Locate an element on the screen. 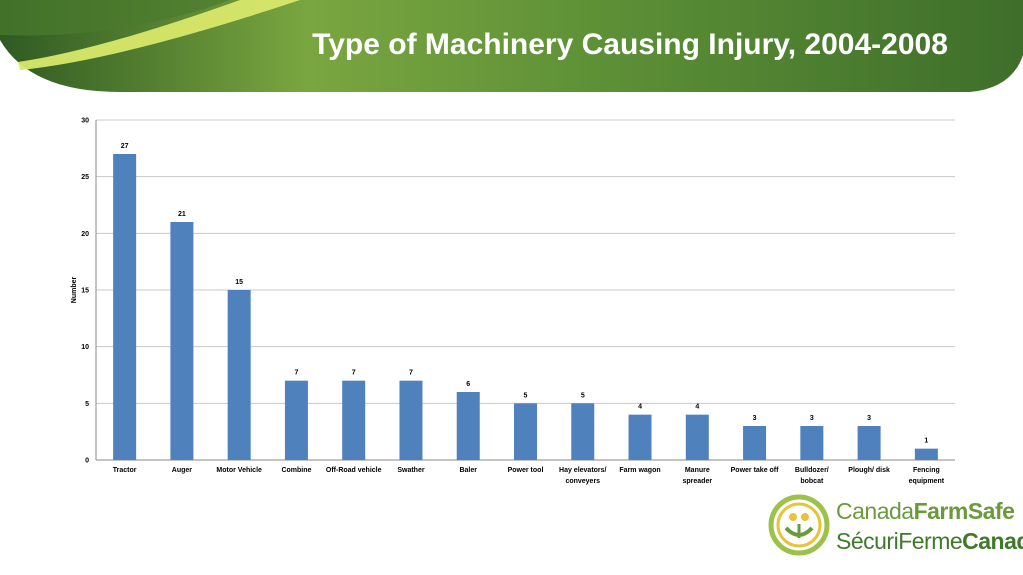  x-tick-label: Farm wagon is located at coordinates (639, 470).